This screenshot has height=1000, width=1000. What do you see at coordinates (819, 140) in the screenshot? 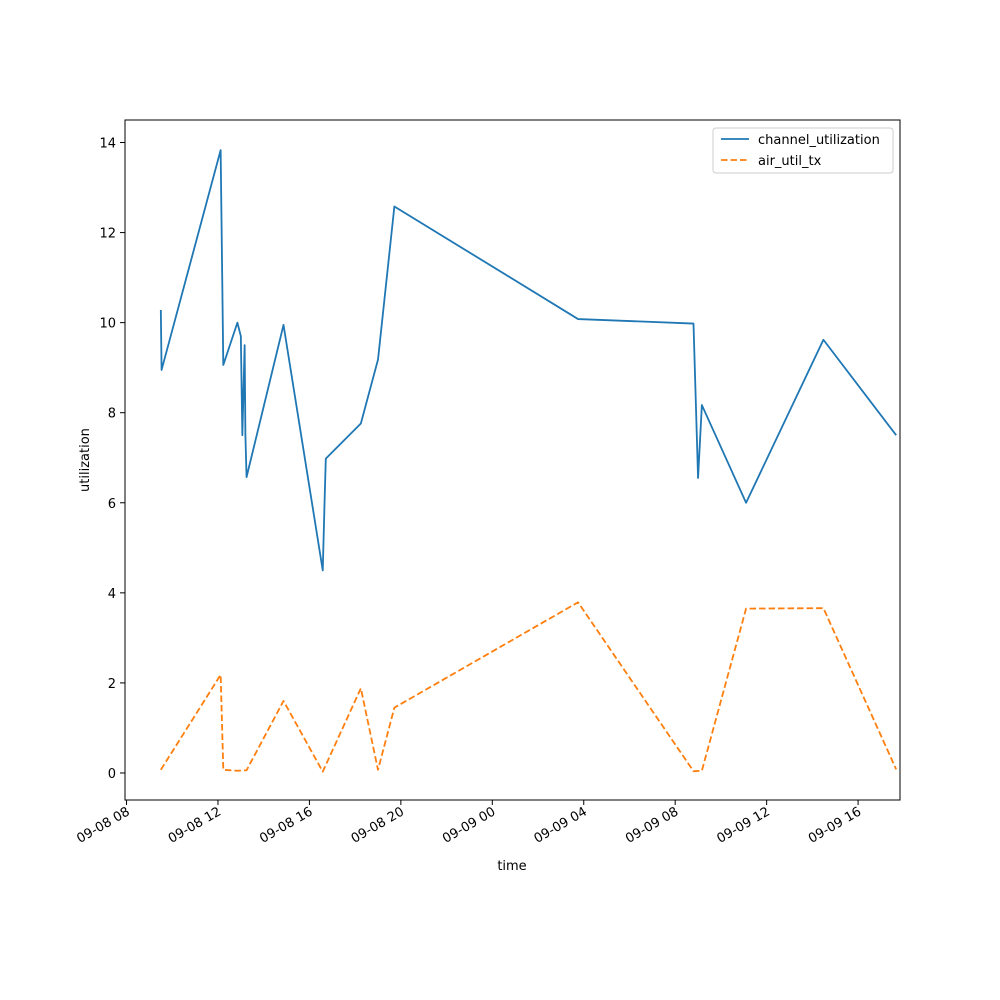
I see `legend-label-channel-utilization: channel_utilization` at bounding box center [819, 140].